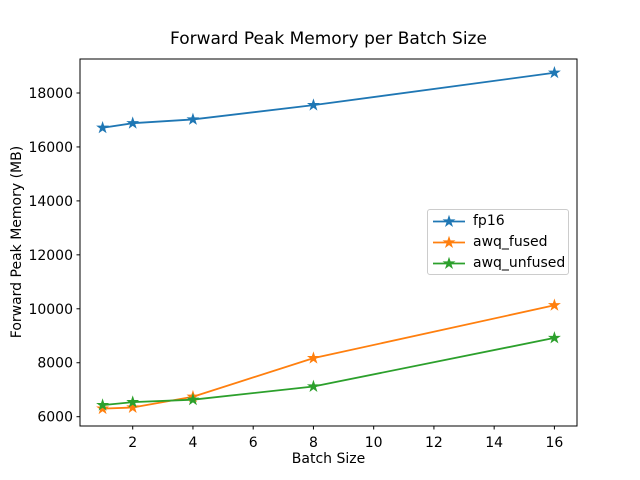 Image resolution: width=640 pixels, height=480 pixels. Describe the element at coordinates (328, 459) in the screenshot. I see `x-axis-label: Batch Size` at that location.